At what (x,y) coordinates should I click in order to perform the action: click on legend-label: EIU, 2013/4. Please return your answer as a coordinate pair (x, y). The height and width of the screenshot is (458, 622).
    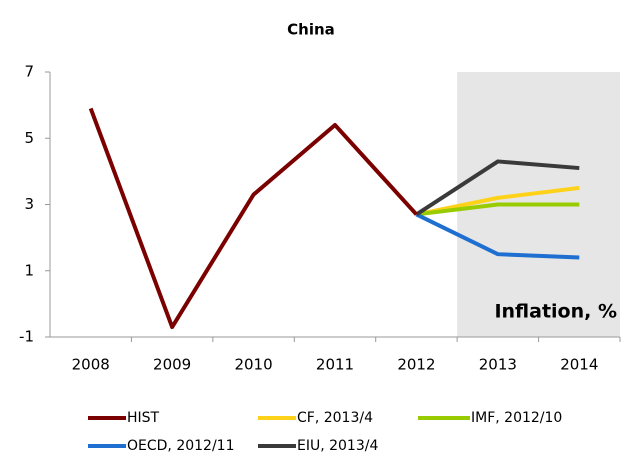
    Looking at the image, I should click on (337, 446).